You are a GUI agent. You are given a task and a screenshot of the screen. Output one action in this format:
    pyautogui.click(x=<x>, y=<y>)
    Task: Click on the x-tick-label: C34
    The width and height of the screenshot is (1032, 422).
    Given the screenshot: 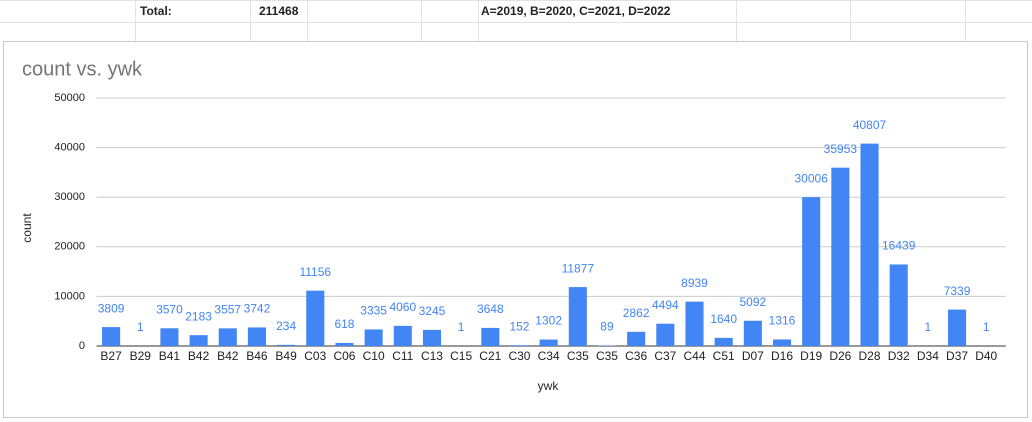 What is the action you would take?
    pyautogui.click(x=549, y=356)
    